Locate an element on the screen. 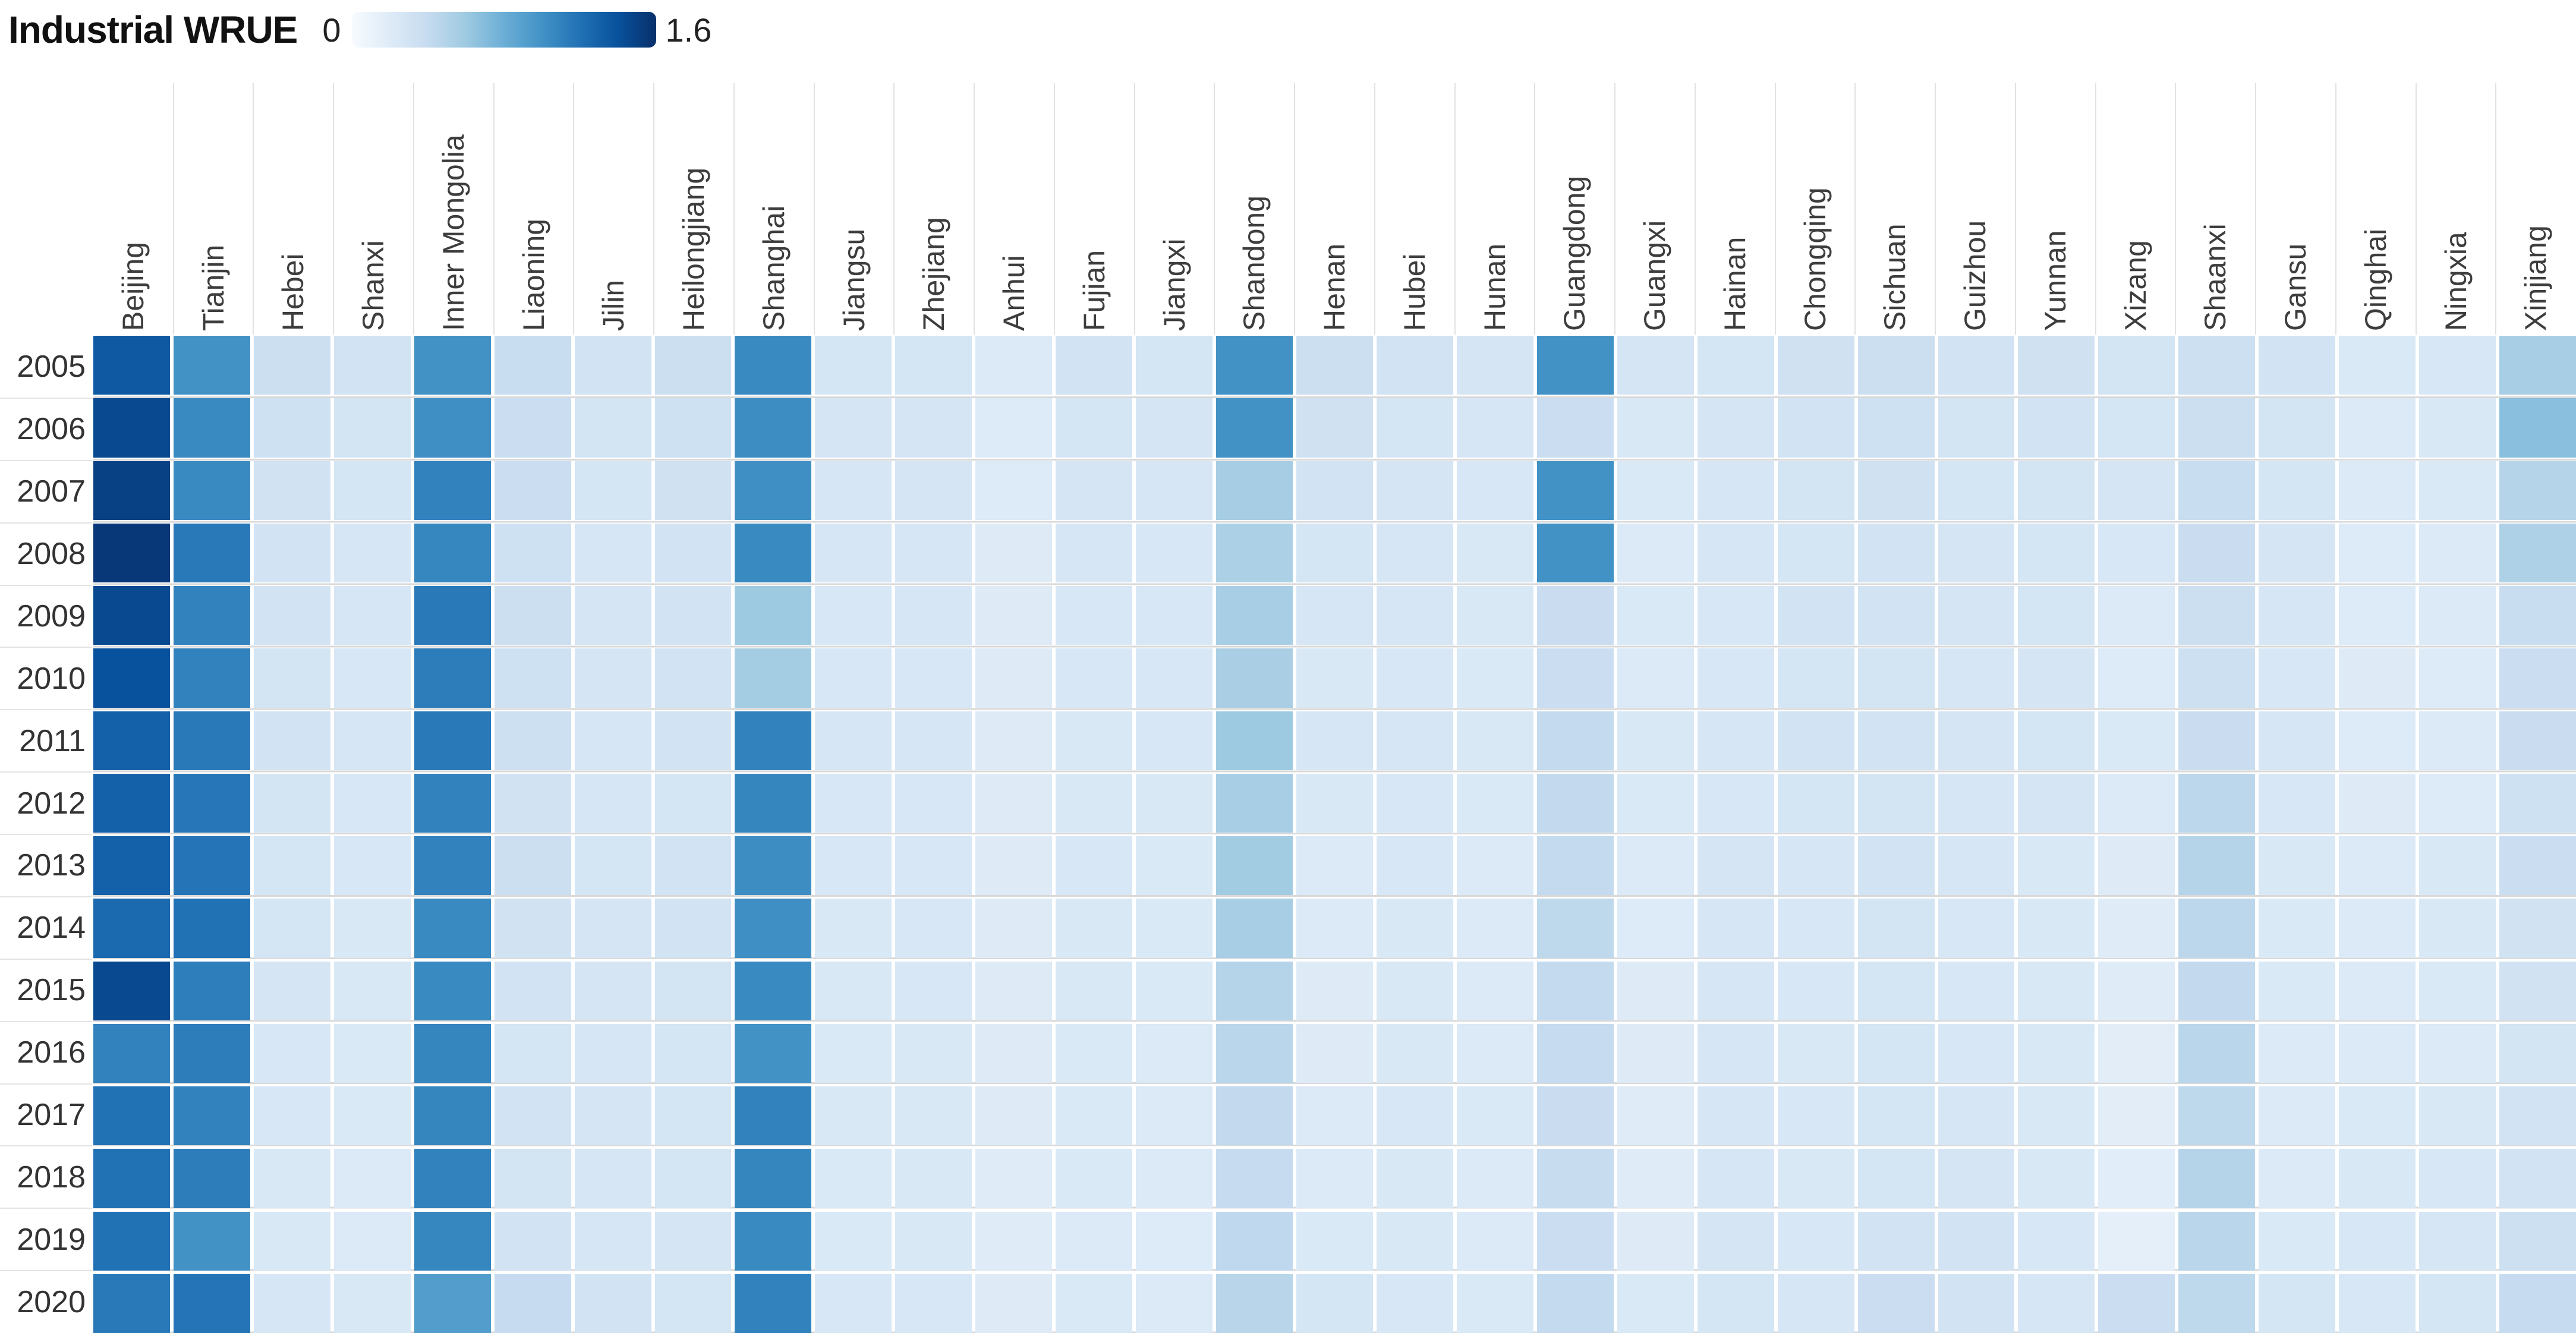 The width and height of the screenshot is (2576, 1333). heatmap-cell-2006-ningxia is located at coordinates (2457, 428).